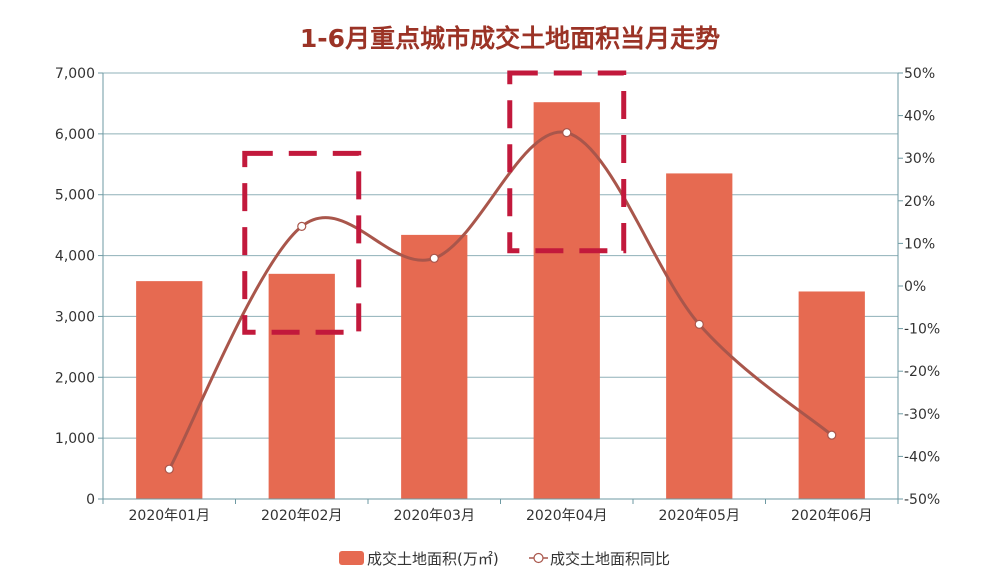 The height and width of the screenshot is (587, 1002). Describe the element at coordinates (510, 38) in the screenshot. I see `chart-title: 1-6月重点城市成交土地面积当月走势` at that location.